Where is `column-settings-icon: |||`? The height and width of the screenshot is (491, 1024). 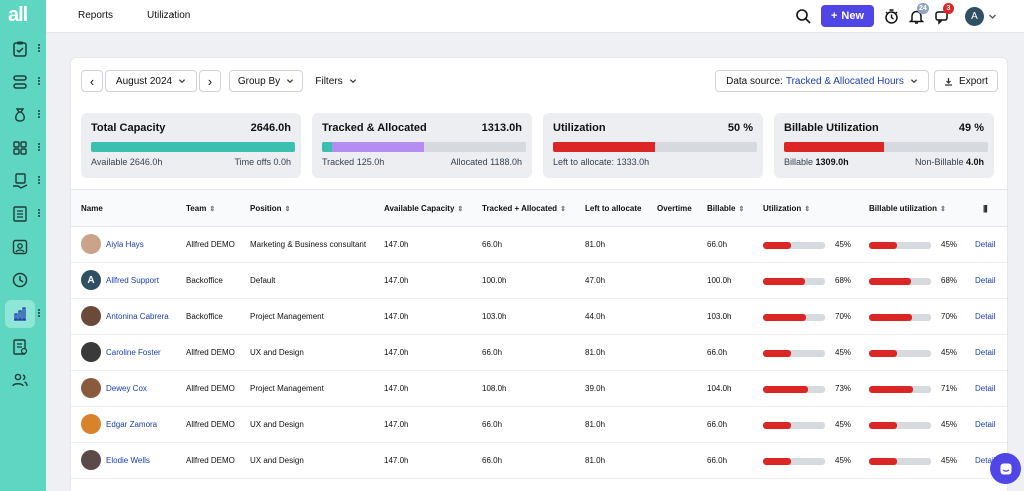
column-settings-icon: ||| is located at coordinates (985, 208).